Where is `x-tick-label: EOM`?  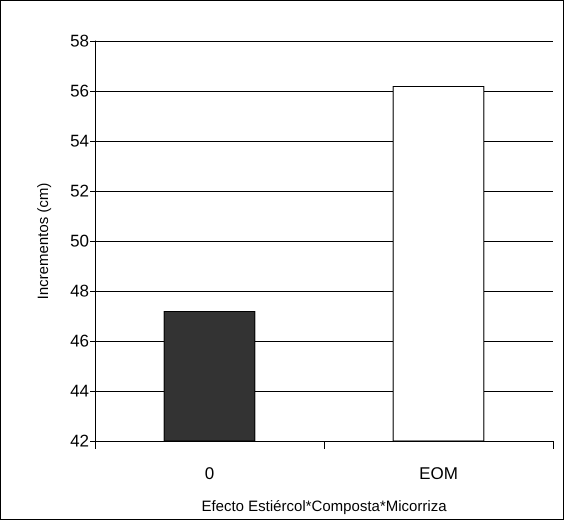
x-tick-label: EOM is located at coordinates (438, 473).